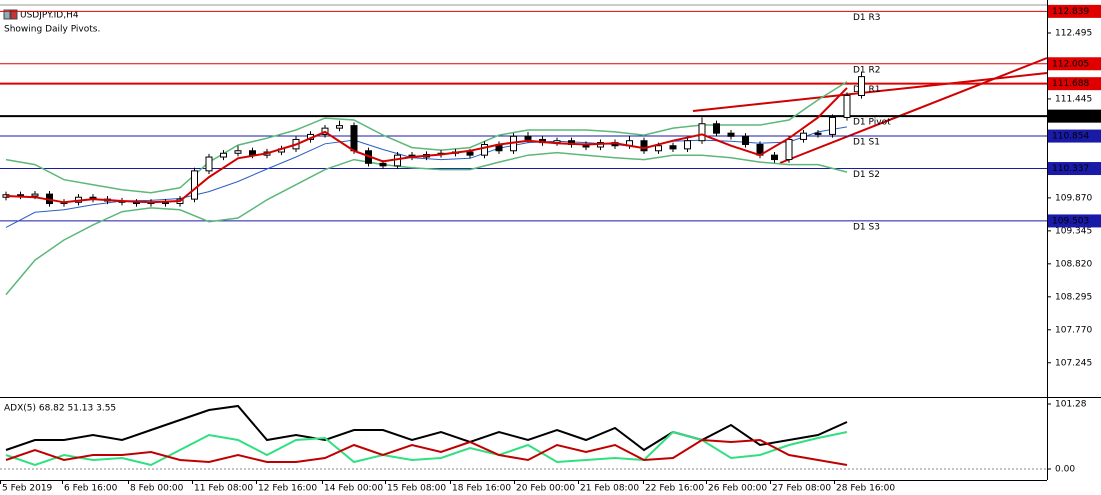  Describe the element at coordinates (223, 489) in the screenshot. I see `x-tick-label: 11 Feb 08:00` at that location.